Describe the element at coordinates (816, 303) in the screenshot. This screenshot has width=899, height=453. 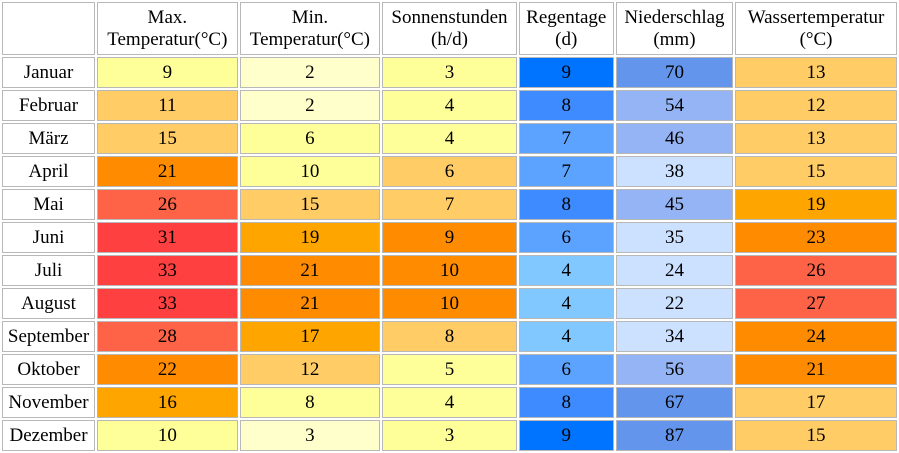
I see `cell-water-temp: 27` at that location.